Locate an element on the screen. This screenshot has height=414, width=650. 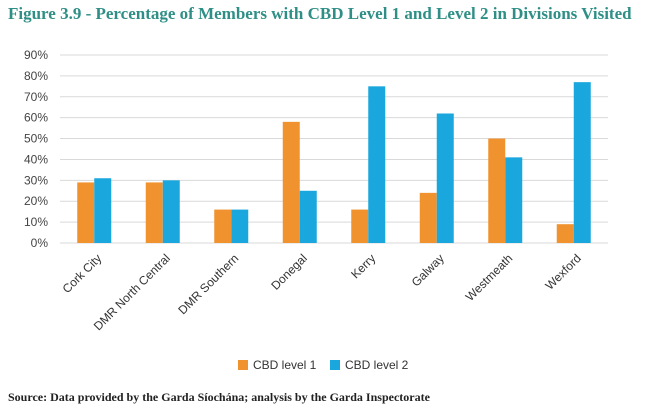
x-category-label: Westmeath is located at coordinates (489, 277).